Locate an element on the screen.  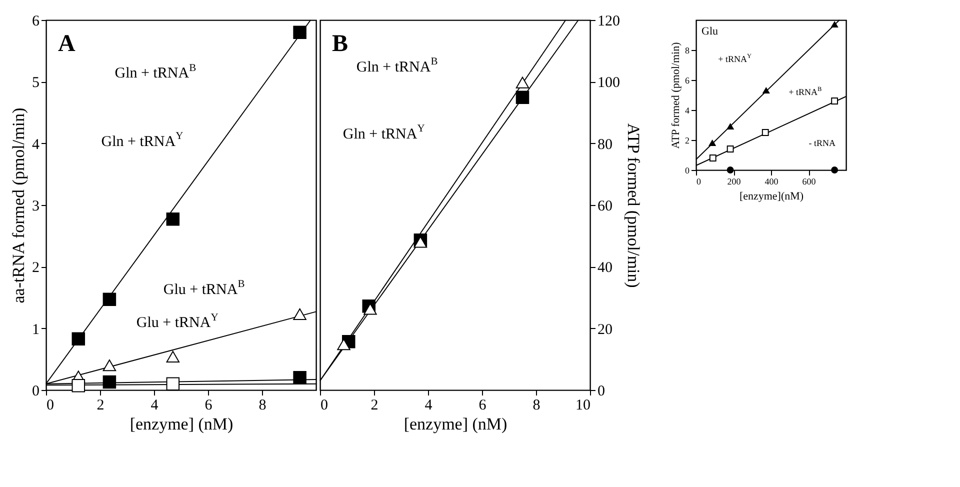
chart-title: Glu is located at coordinates (710, 32).